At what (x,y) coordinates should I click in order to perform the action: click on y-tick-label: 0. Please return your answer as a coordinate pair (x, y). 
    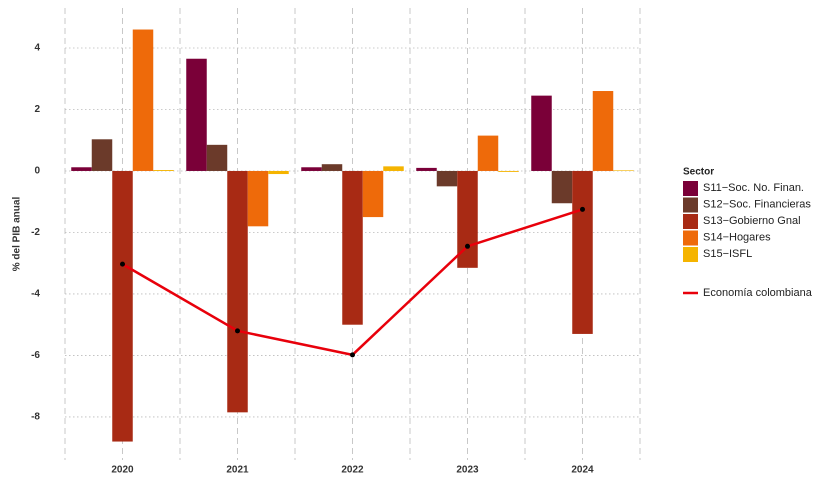
    Looking at the image, I should click on (37, 171).